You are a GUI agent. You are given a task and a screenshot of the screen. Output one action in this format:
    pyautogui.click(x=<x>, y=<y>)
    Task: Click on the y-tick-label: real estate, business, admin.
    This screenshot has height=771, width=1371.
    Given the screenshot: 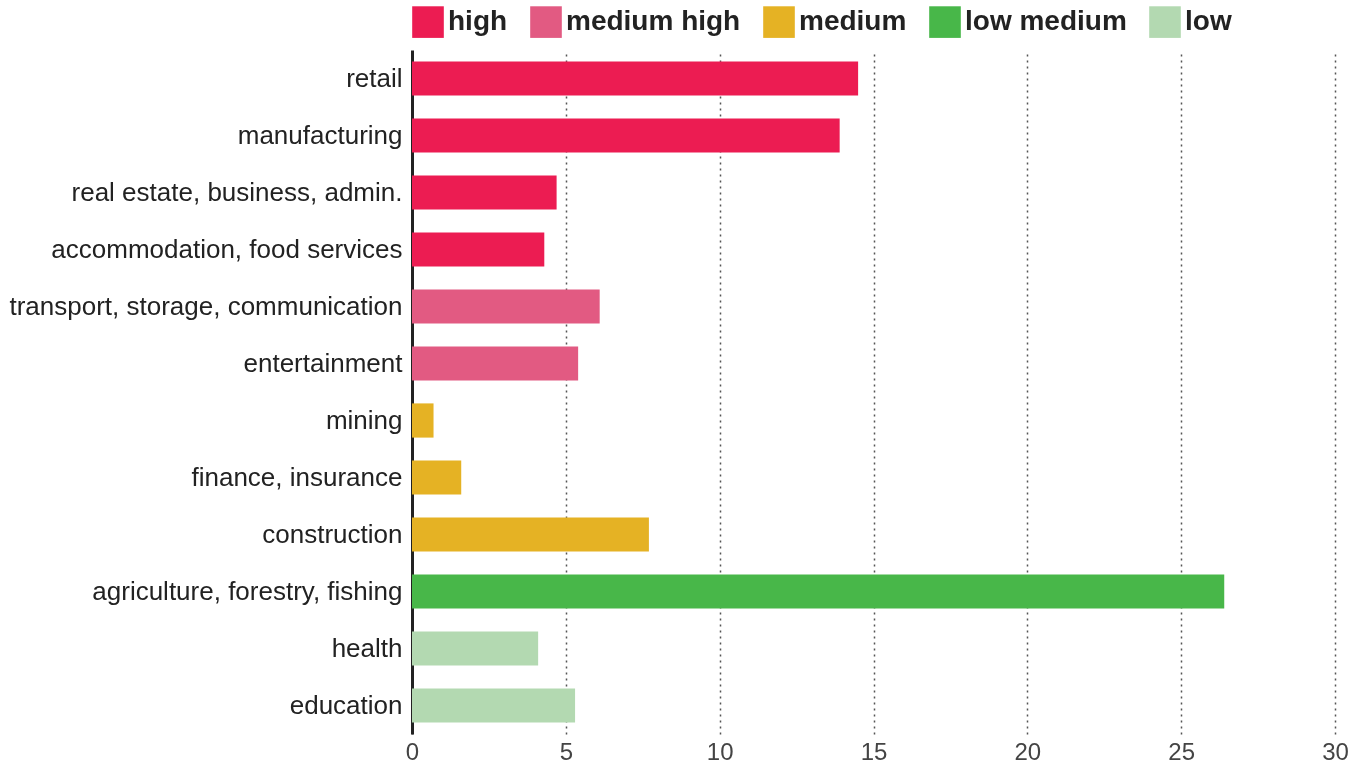 What is the action you would take?
    pyautogui.click(x=237, y=191)
    